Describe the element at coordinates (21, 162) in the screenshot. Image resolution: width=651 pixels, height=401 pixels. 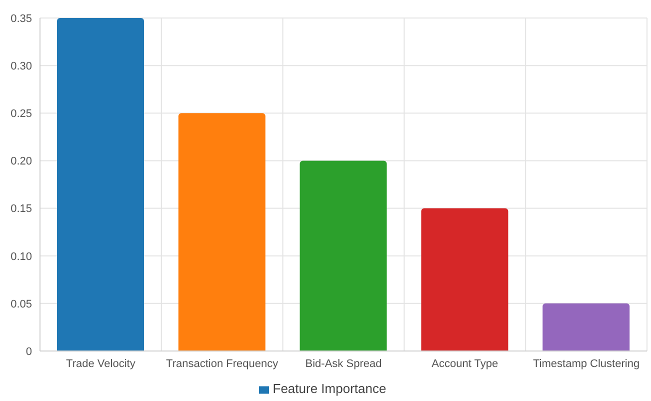
I see `y-tick-label: 0.20` at that location.